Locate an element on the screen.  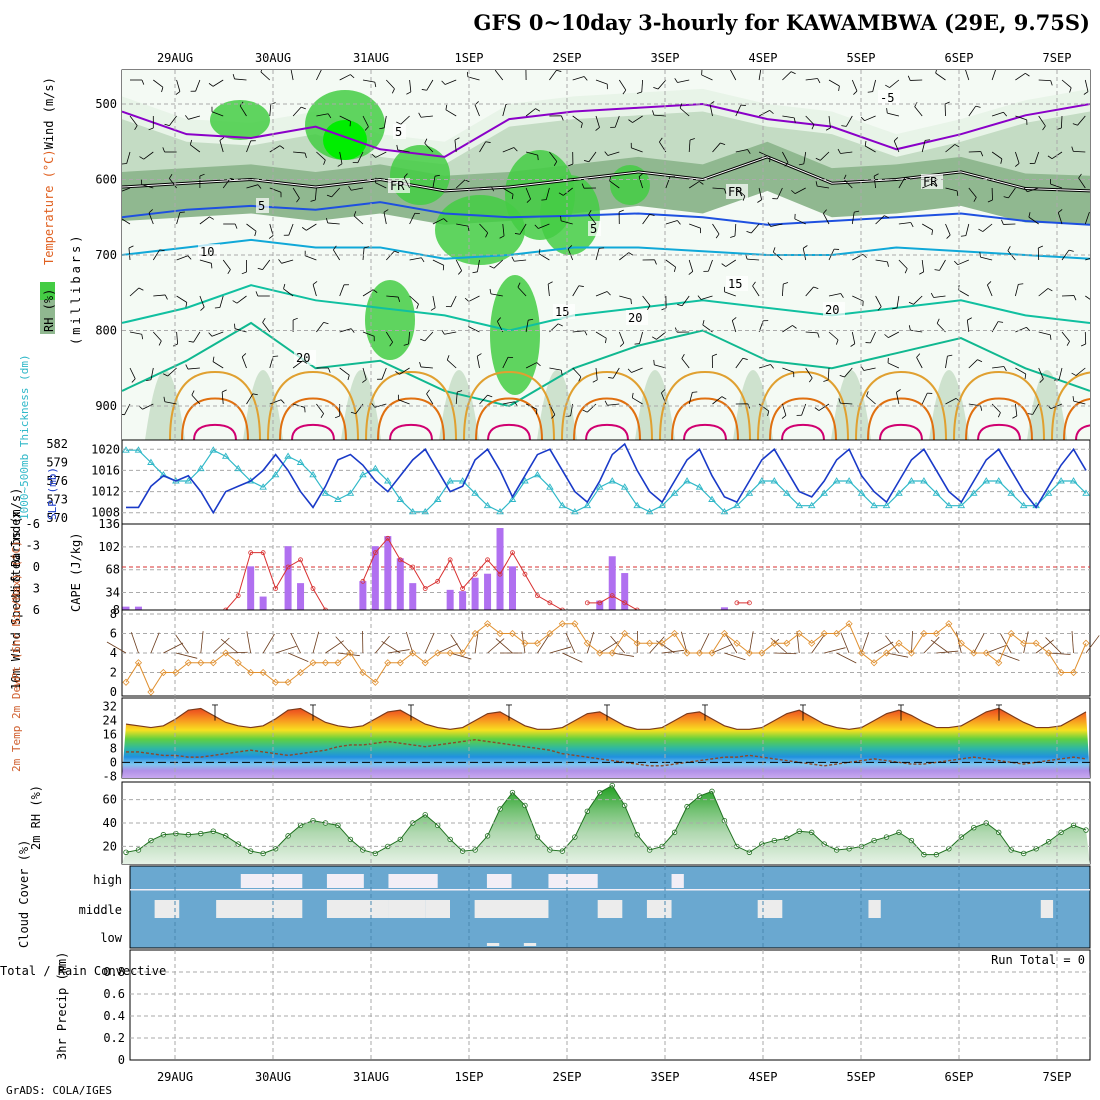
cloud-axis-label: Cloud Cover (%) is located at coordinates (24, 894).